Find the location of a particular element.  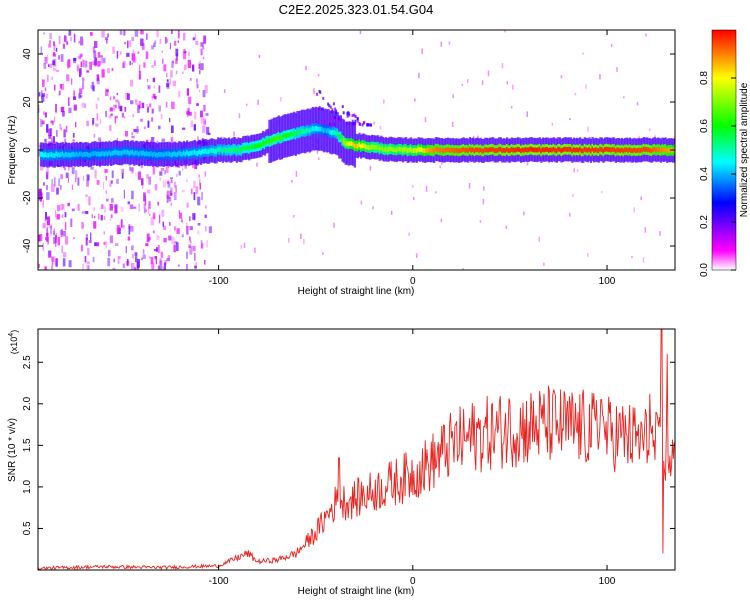

spectrogram-xtick-label: 0 is located at coordinates (413, 281).